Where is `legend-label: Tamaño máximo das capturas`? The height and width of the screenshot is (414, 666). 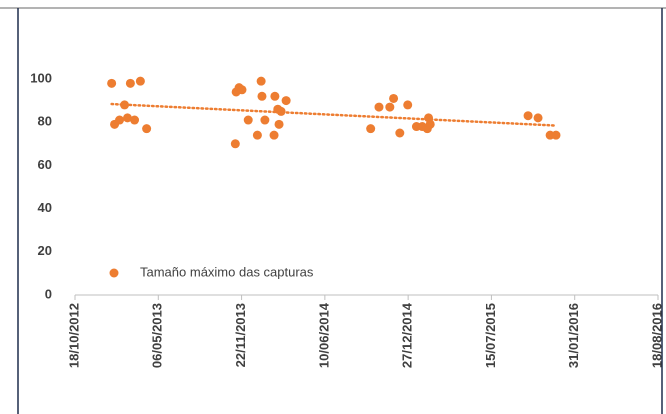 legend-label: Tamaño máximo das capturas is located at coordinates (227, 271).